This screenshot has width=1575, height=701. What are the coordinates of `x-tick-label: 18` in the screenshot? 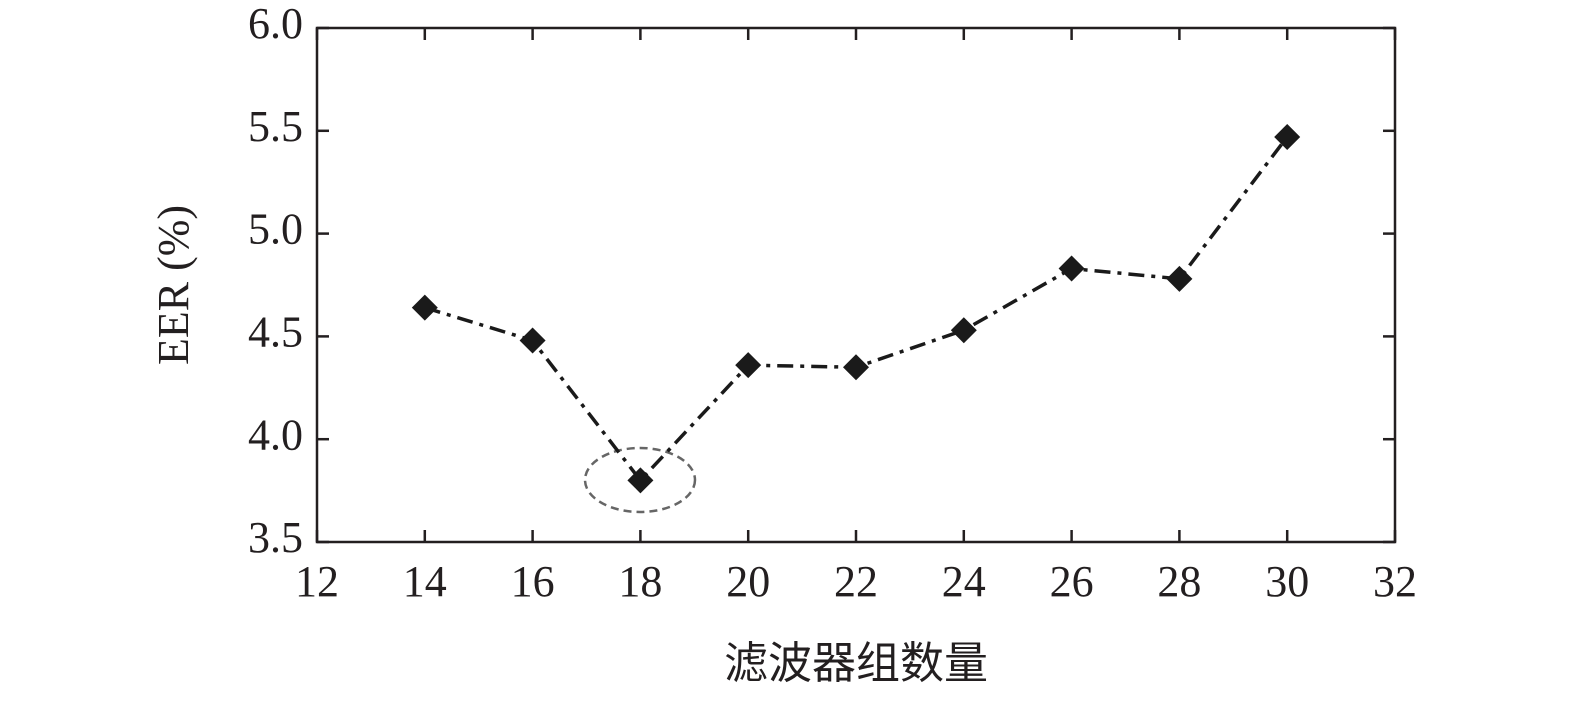 It's located at (640, 581).